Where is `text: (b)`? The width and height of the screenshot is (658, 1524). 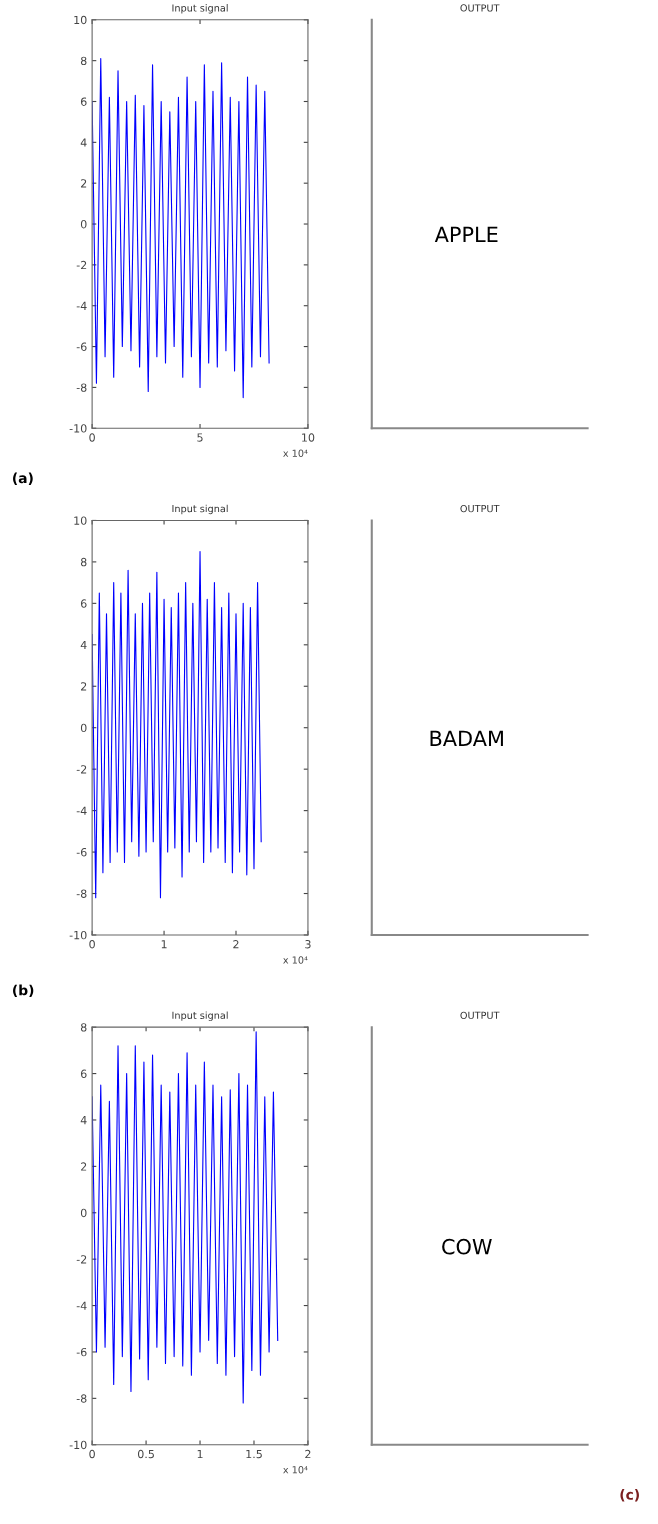 text: (b) is located at coordinates (23, 990).